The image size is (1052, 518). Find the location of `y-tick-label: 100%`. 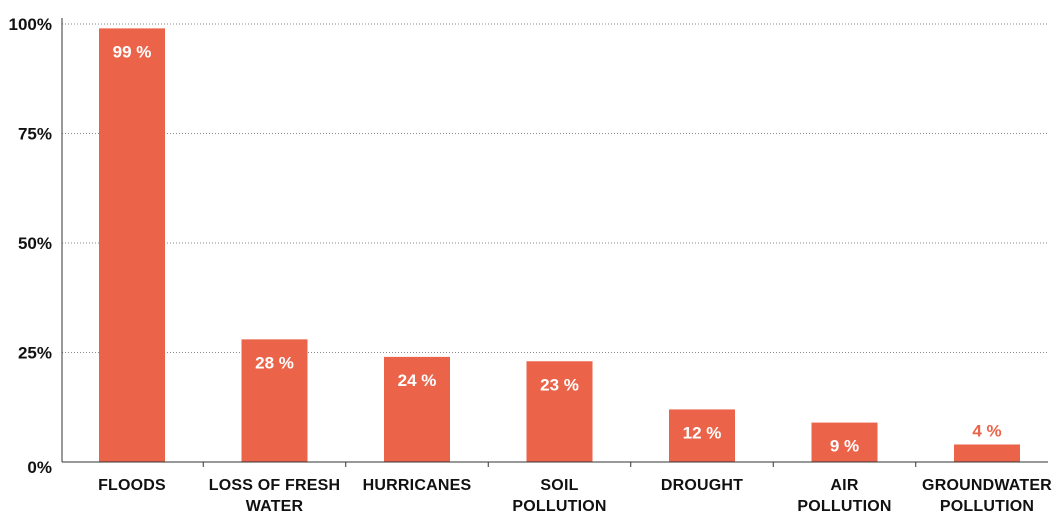

y-tick-label: 100% is located at coordinates (30, 24).